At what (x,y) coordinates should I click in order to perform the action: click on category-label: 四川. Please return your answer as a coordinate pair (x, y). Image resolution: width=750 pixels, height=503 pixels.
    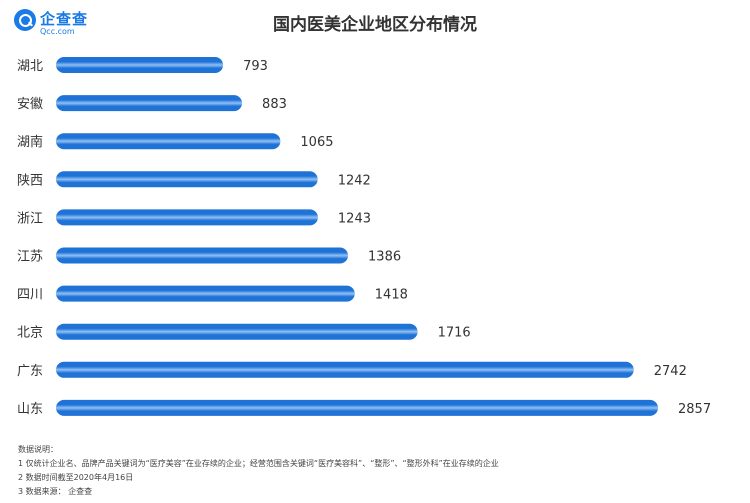
    Looking at the image, I should click on (30, 295).